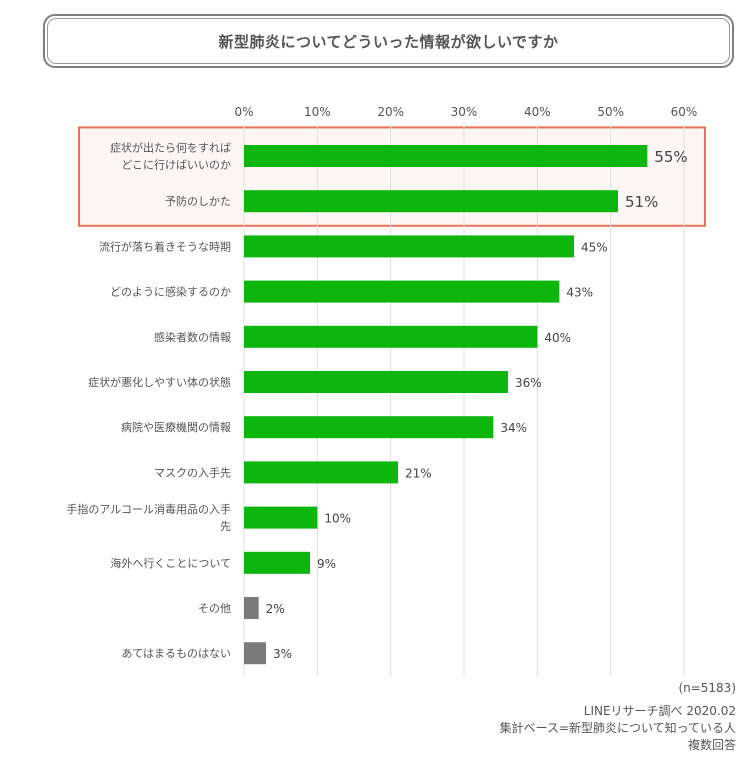 The image size is (750, 769). Describe the element at coordinates (176, 427) in the screenshot. I see `category-label: 病院や医療機関の情報` at that location.